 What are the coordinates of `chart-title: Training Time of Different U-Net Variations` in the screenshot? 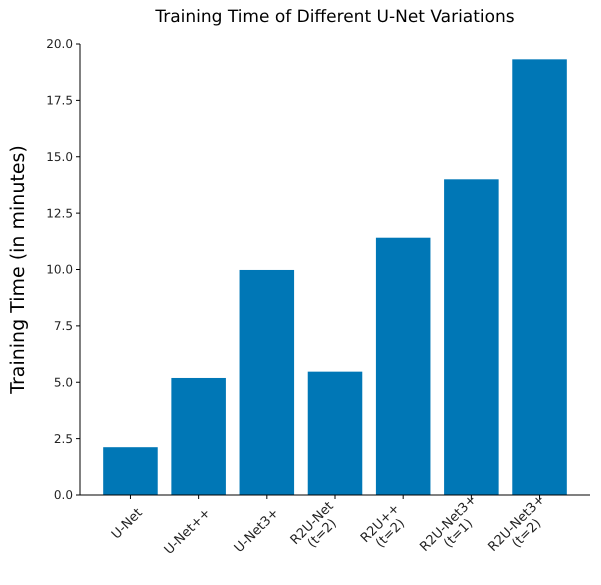 It's located at (334, 17).